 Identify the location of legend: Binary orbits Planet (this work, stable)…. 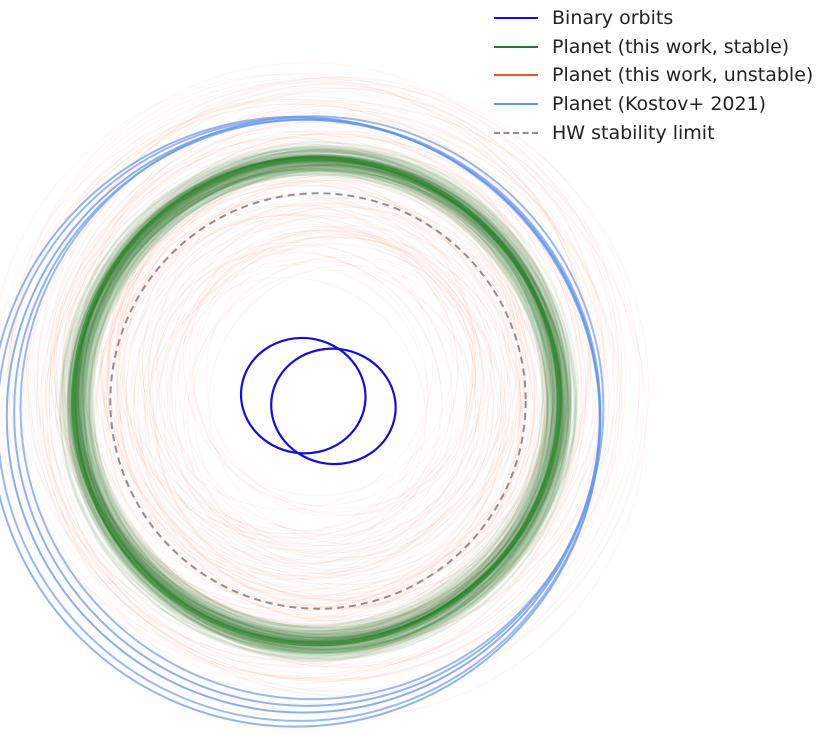
(653, 75).